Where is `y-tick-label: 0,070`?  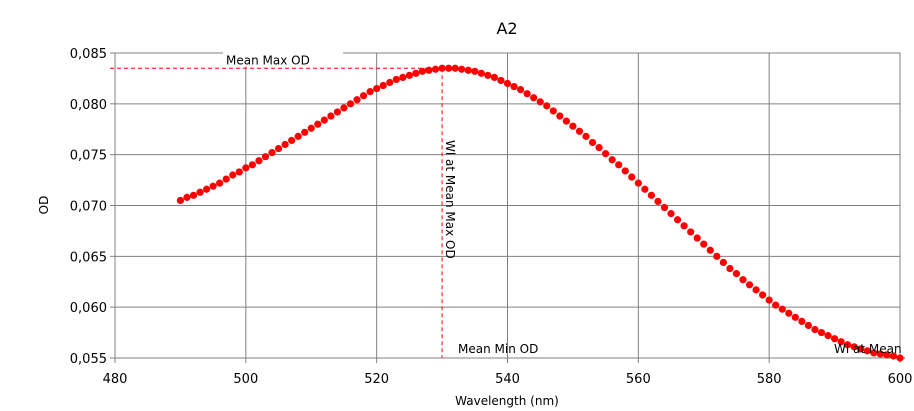 y-tick-label: 0,070 is located at coordinates (88, 207).